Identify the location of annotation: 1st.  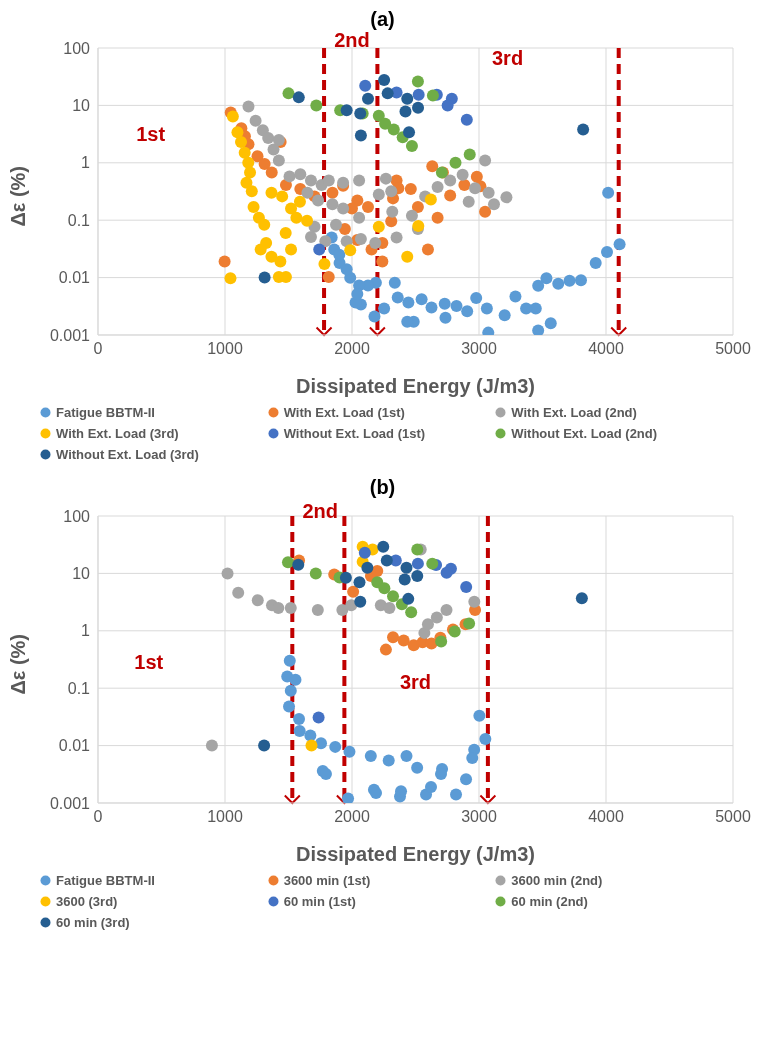
(149, 662).